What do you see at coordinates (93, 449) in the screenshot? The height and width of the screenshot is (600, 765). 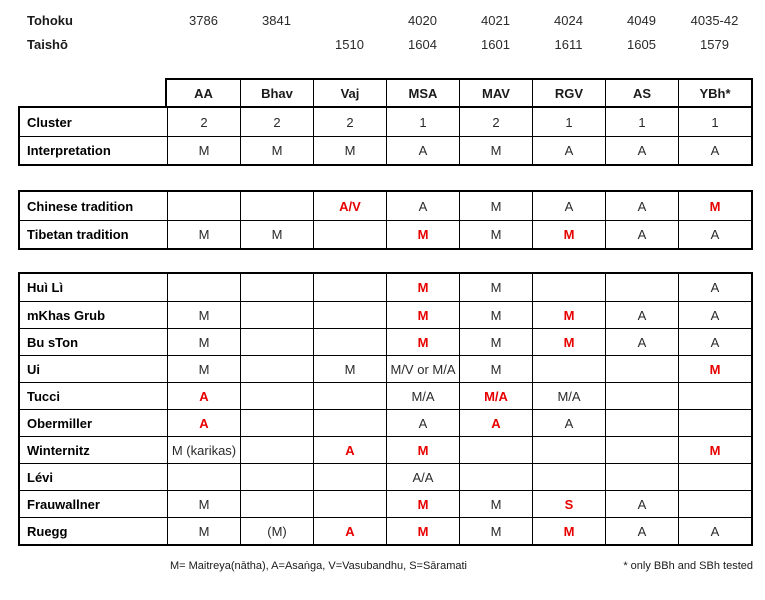 I see `row-label: Winternitz` at bounding box center [93, 449].